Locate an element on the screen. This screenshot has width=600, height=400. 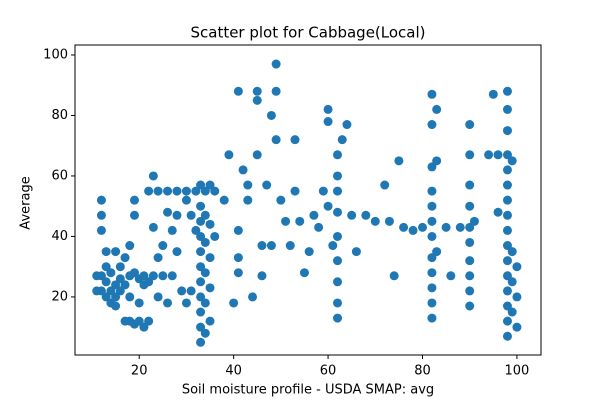
y-tick-label: 80 is located at coordinates (59, 115).